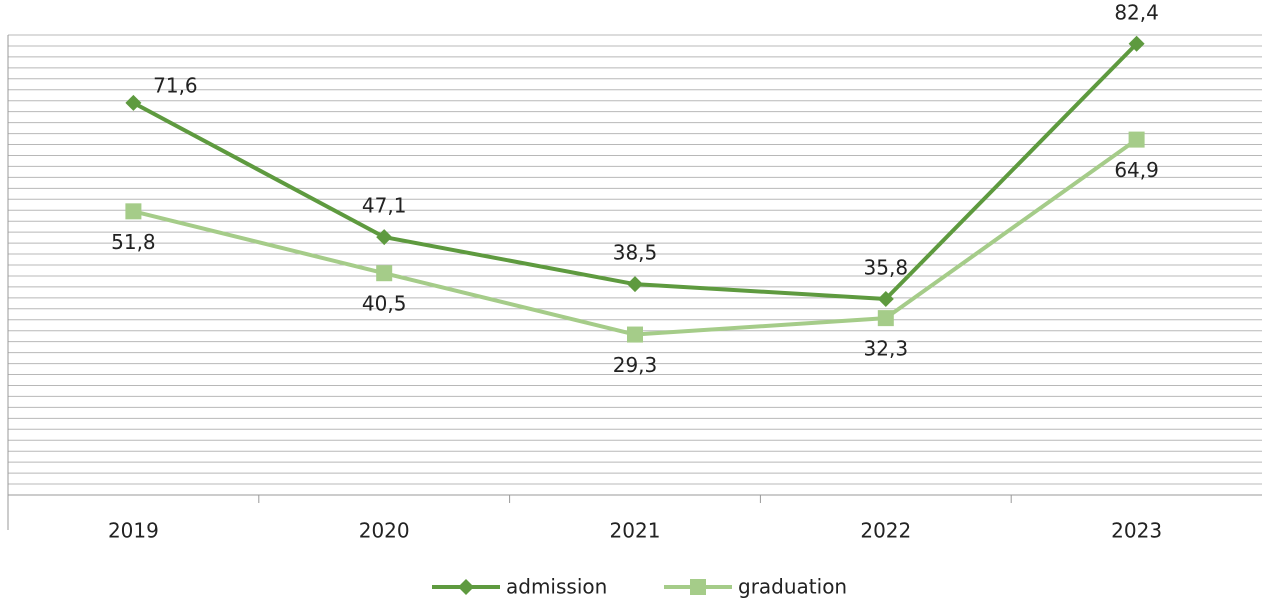 This screenshot has height=603, width=1262. What do you see at coordinates (886, 267) in the screenshot?
I see `data-label: 35,8` at bounding box center [886, 267].